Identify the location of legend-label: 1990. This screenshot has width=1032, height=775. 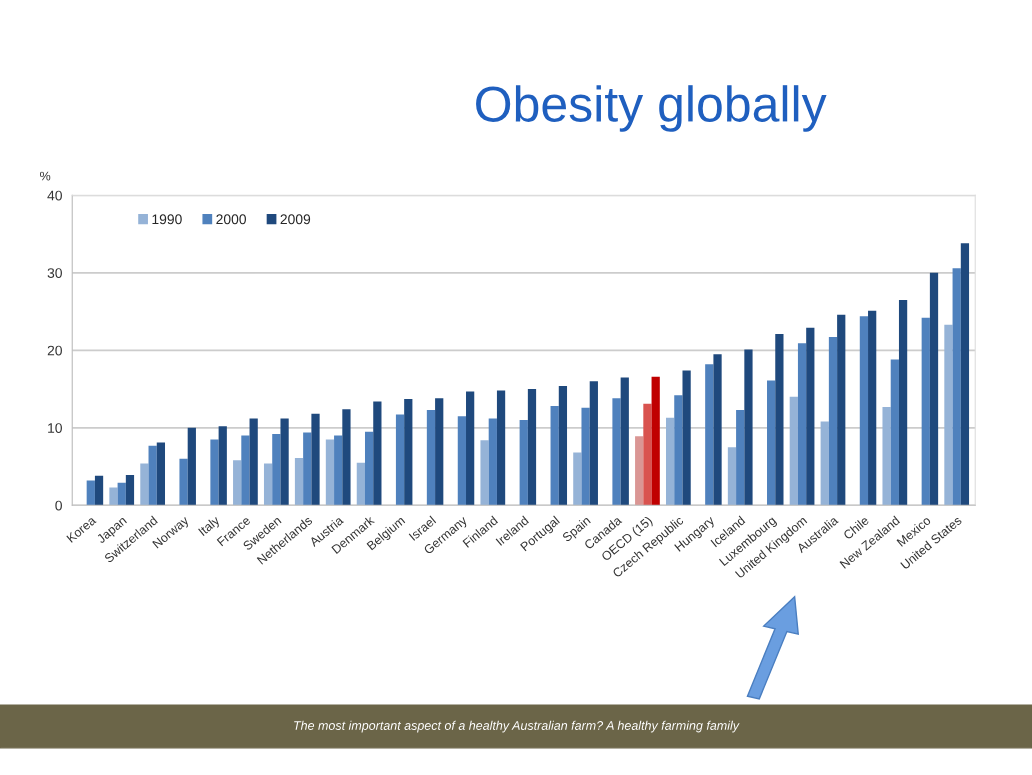
(167, 219).